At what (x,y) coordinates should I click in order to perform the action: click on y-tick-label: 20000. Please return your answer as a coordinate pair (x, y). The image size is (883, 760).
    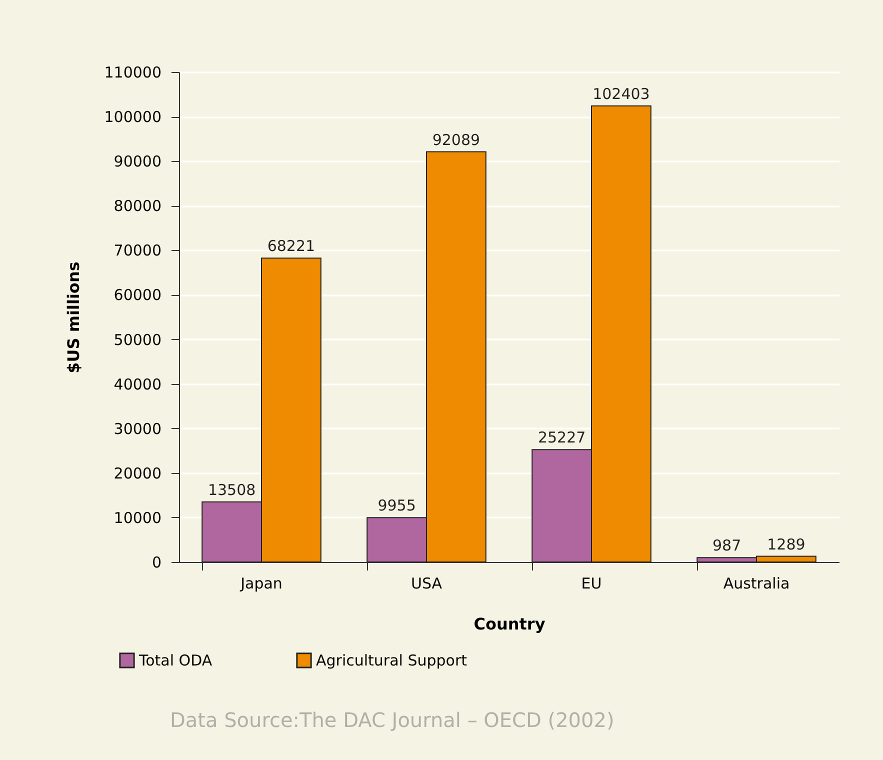
    Looking at the image, I should click on (138, 473).